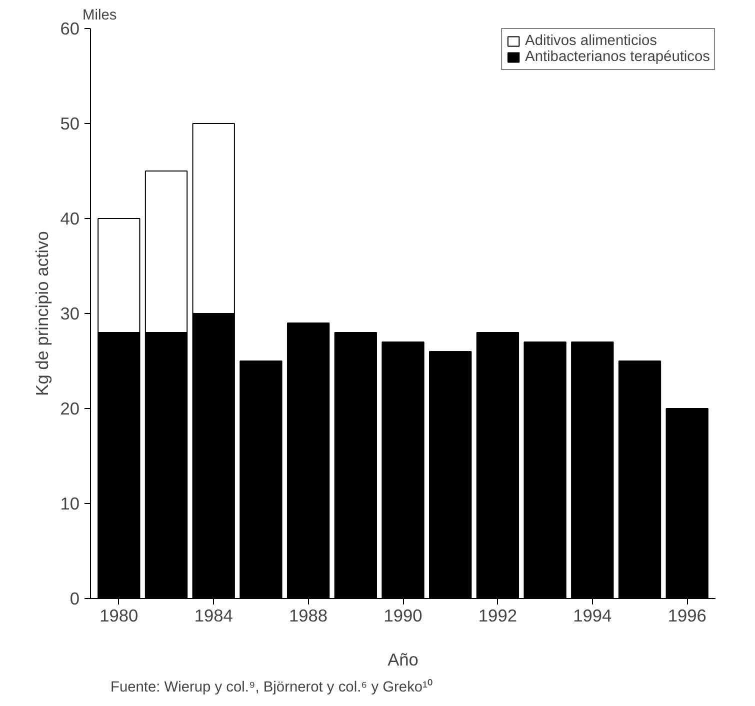 Image resolution: width=755 pixels, height=706 pixels. What do you see at coordinates (75, 598) in the screenshot?
I see `y-tick-label: 0` at bounding box center [75, 598].